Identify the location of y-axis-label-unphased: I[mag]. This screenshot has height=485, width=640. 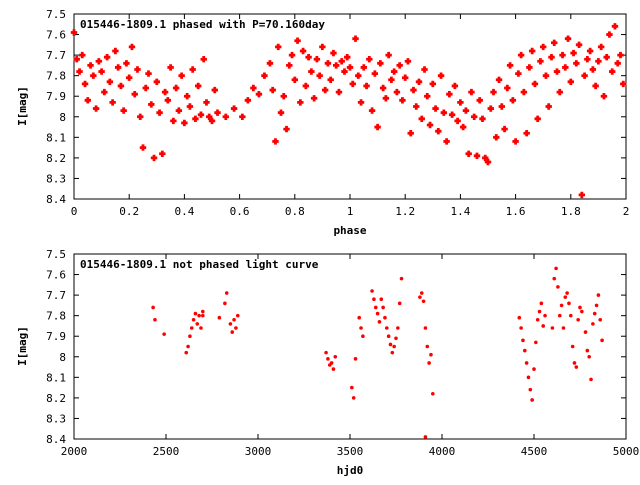
(22, 346).